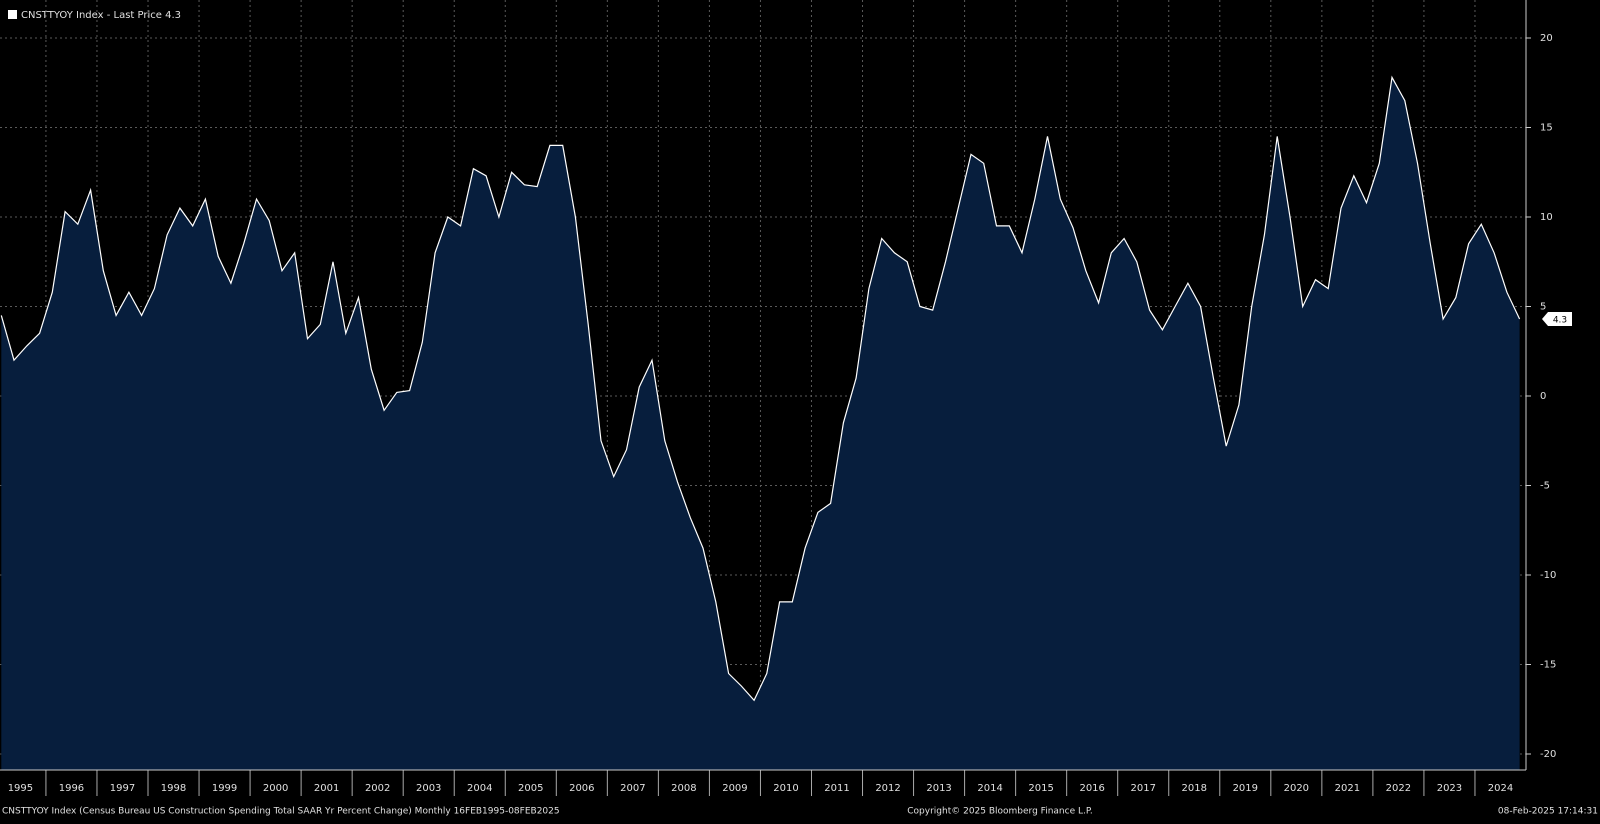  Describe the element at coordinates (20, 788) in the screenshot. I see `x-tick-label: 1995` at that location.